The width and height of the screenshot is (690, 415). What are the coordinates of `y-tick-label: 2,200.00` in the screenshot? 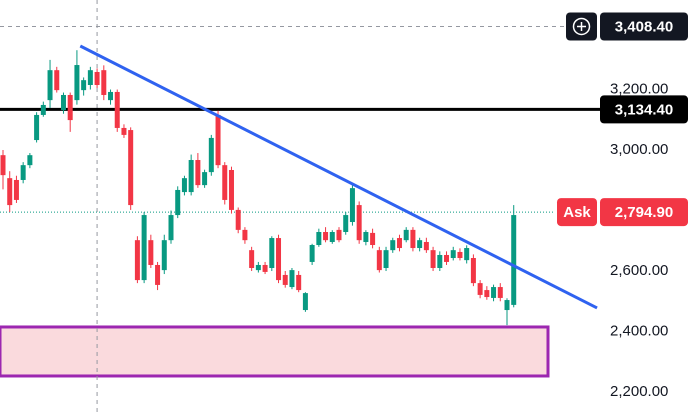 It's located at (639, 391).